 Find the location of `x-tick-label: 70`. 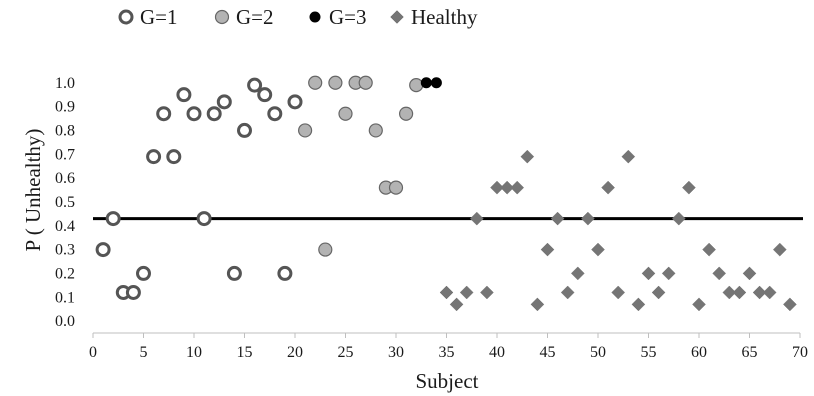

x-tick-label: 70 is located at coordinates (800, 352).